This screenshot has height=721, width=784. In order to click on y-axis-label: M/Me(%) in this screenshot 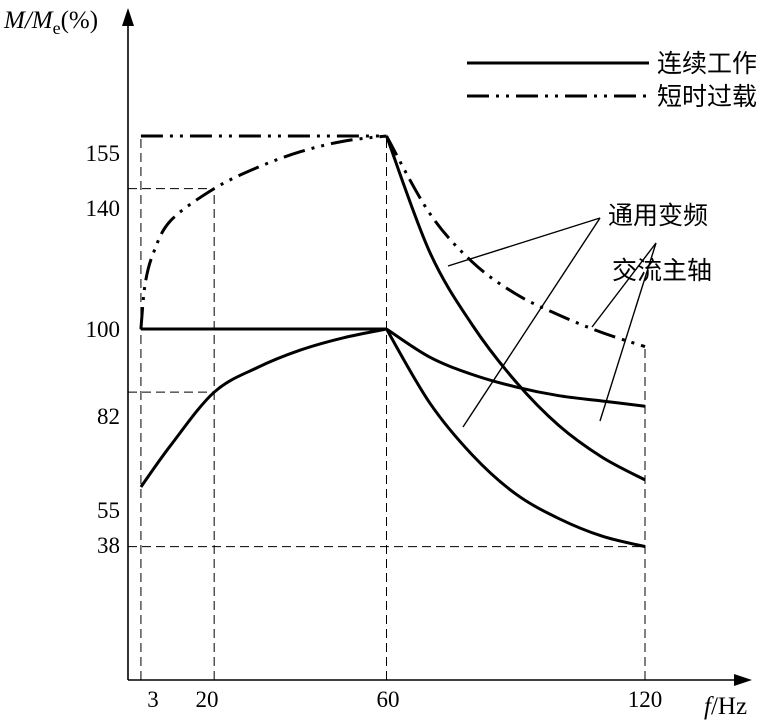, I will do `click(50, 22)`.